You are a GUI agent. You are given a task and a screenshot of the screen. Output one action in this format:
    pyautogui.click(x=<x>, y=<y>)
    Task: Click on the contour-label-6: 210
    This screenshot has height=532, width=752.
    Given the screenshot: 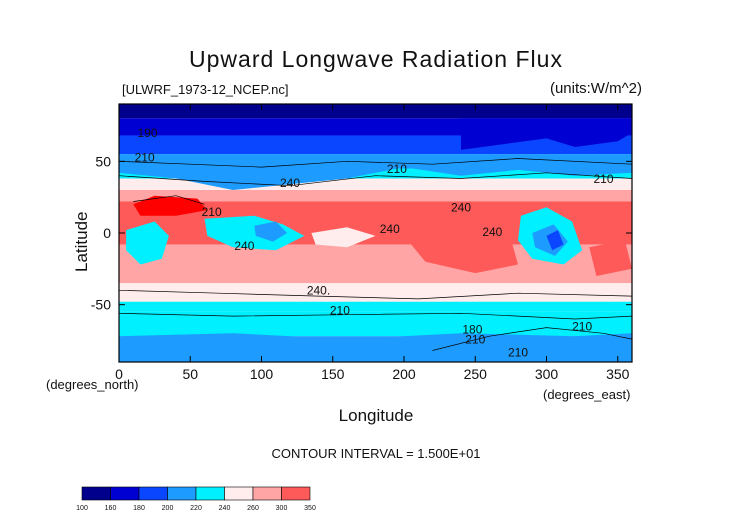 What is the action you would take?
    pyautogui.click(x=212, y=212)
    